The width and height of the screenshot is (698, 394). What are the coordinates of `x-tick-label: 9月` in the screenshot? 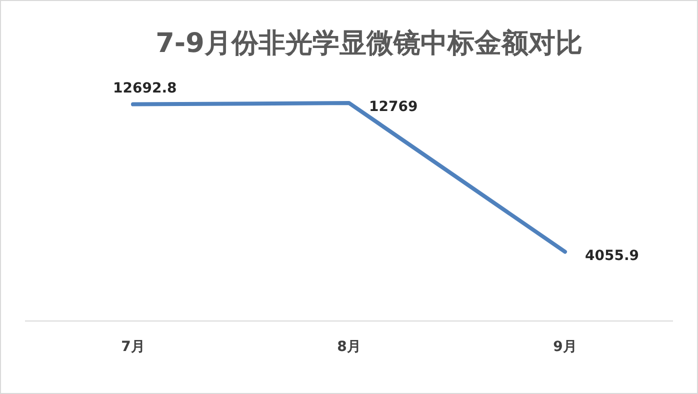 It's located at (565, 347).